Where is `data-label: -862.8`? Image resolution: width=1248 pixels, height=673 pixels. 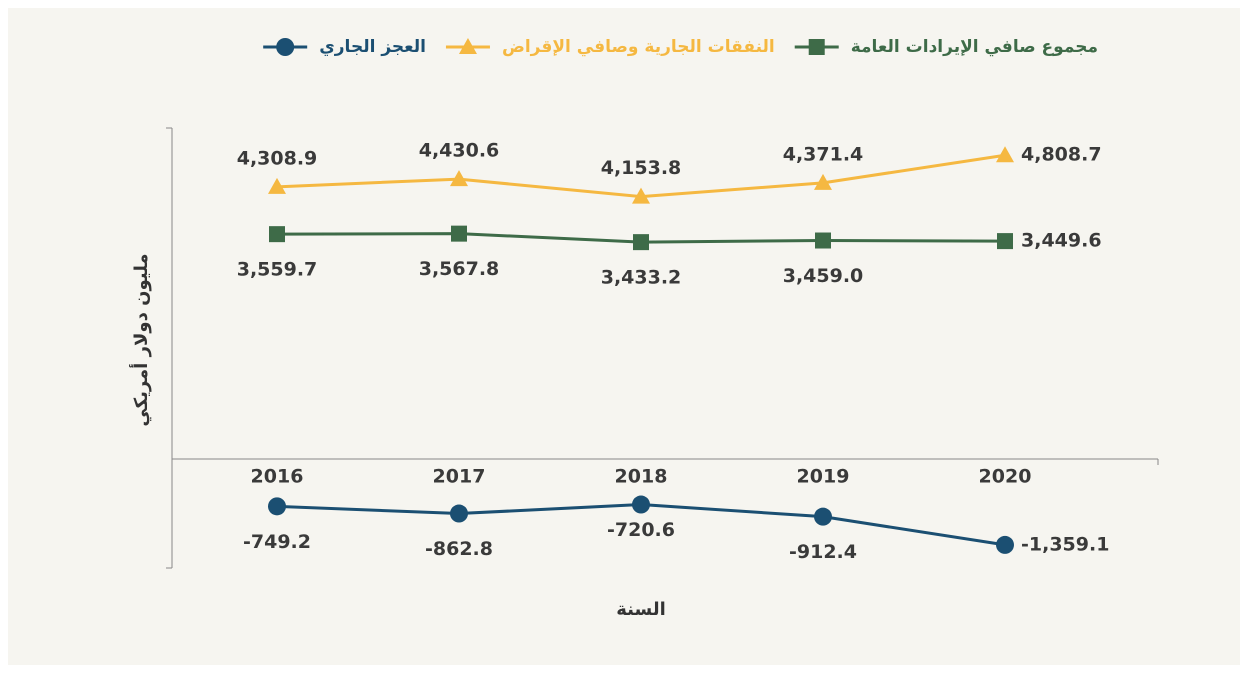 data-label: -862.8 is located at coordinates (459, 549).